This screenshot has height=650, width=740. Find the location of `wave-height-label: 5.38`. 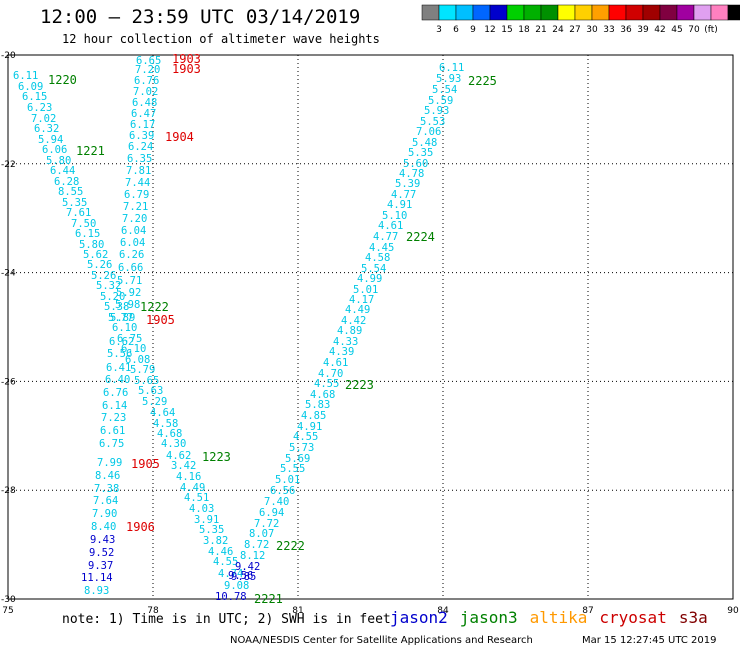

wave-height-label: 5.38 is located at coordinates (116, 307).